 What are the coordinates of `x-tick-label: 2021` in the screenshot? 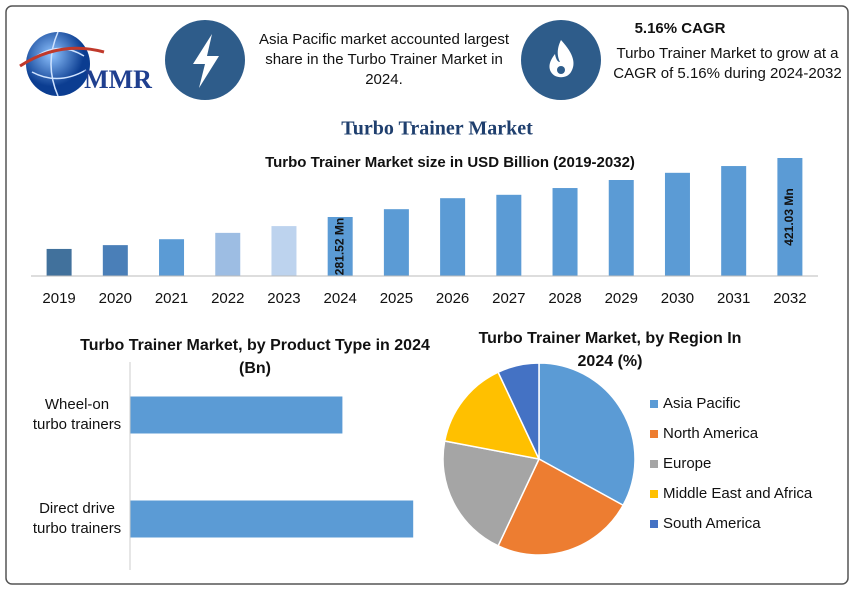 It's located at (171, 298).